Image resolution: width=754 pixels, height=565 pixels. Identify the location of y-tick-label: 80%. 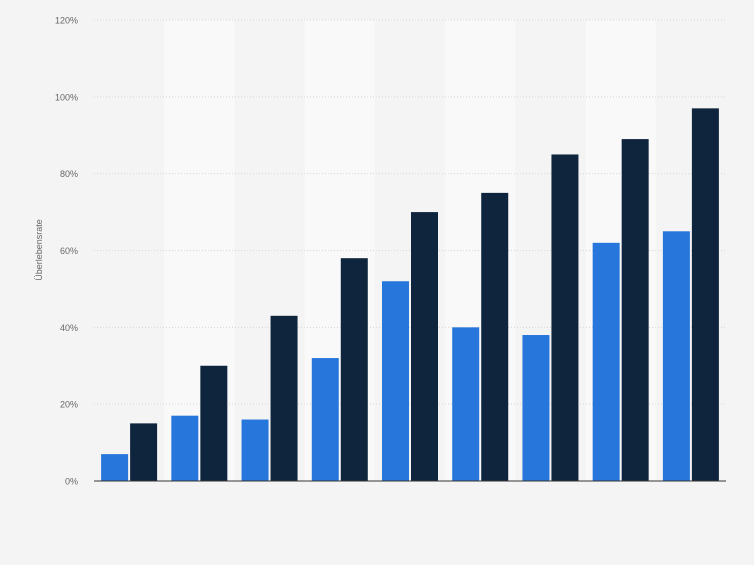
(69, 174).